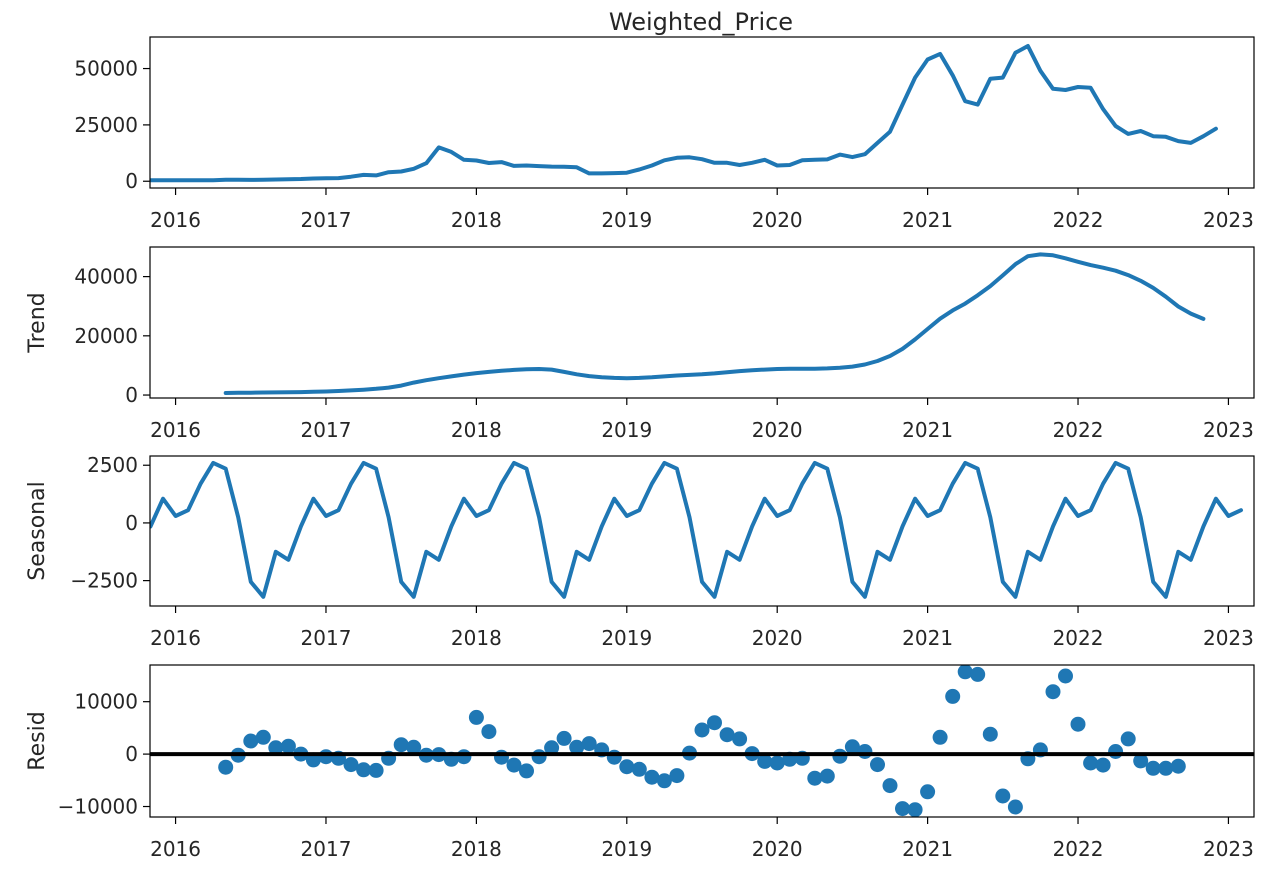 The width and height of the screenshot is (1267, 869). Describe the element at coordinates (104, 581) in the screenshot. I see `y-tick-label: −2500` at that location.